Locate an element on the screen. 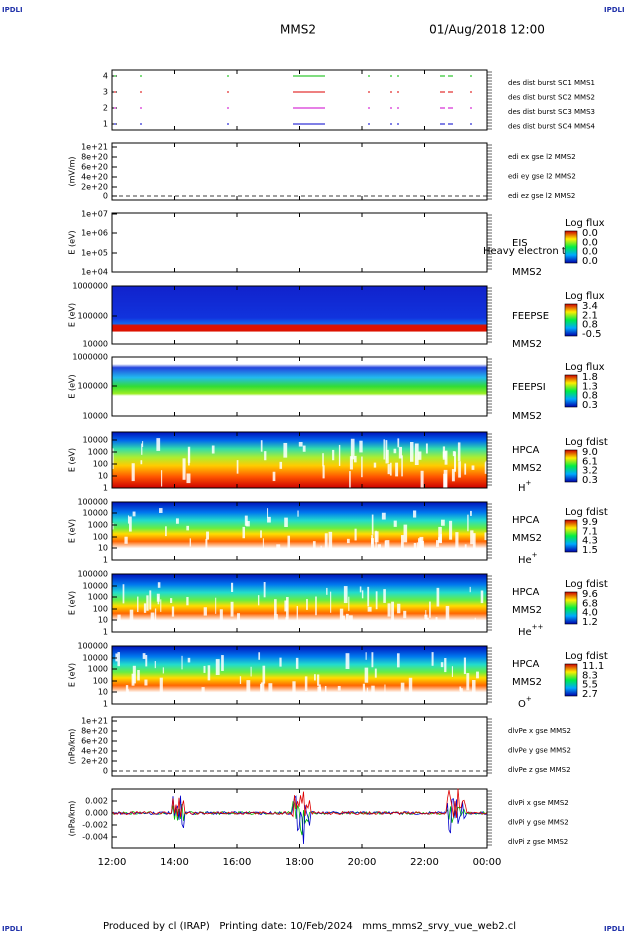 The height and width of the screenshot is (934, 630). y-tick-label: 8e+20 is located at coordinates (94, 731).